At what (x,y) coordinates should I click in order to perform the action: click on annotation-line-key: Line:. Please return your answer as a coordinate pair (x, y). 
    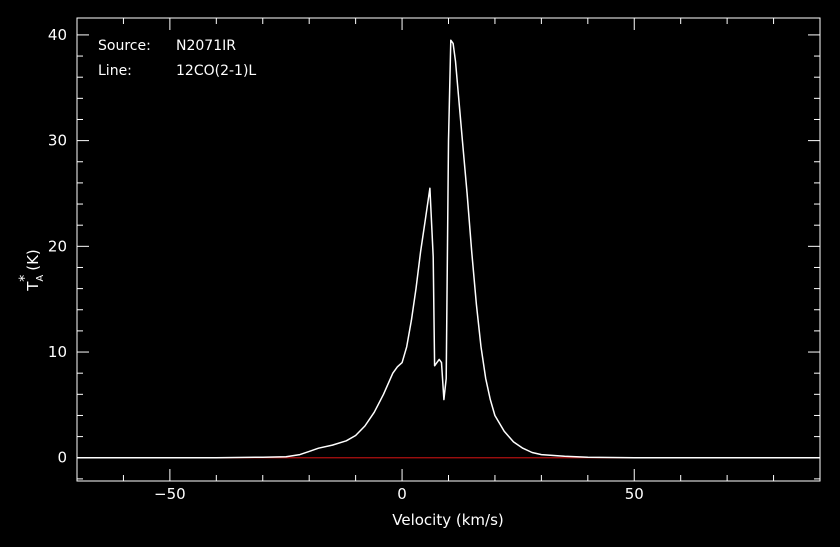
    Looking at the image, I should click on (115, 71).